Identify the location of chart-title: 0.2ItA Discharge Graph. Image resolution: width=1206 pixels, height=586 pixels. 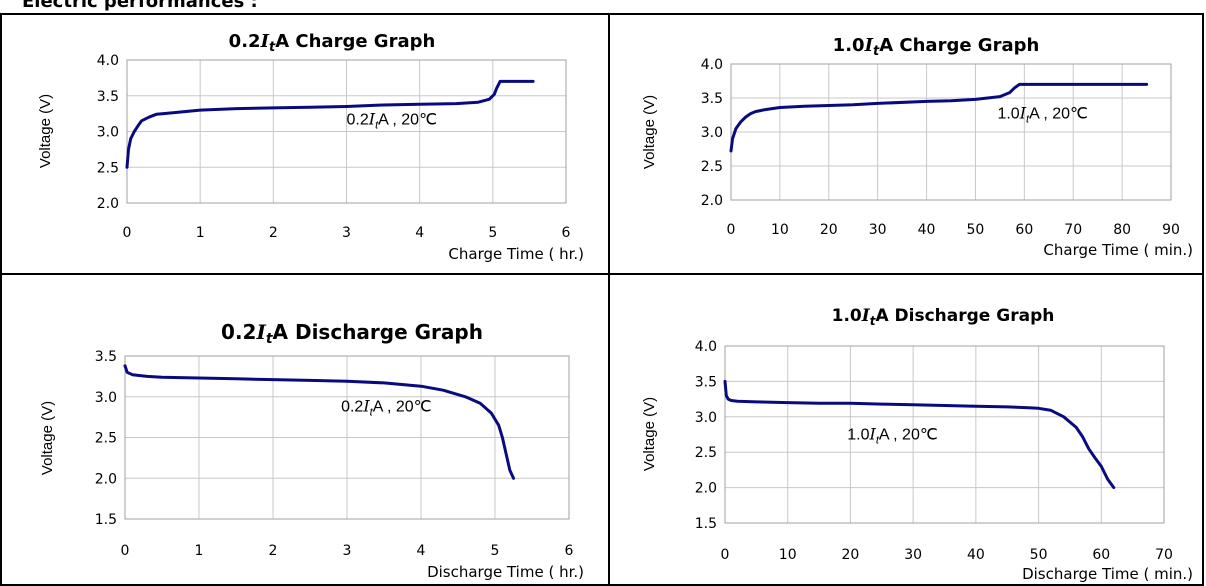
(352, 333).